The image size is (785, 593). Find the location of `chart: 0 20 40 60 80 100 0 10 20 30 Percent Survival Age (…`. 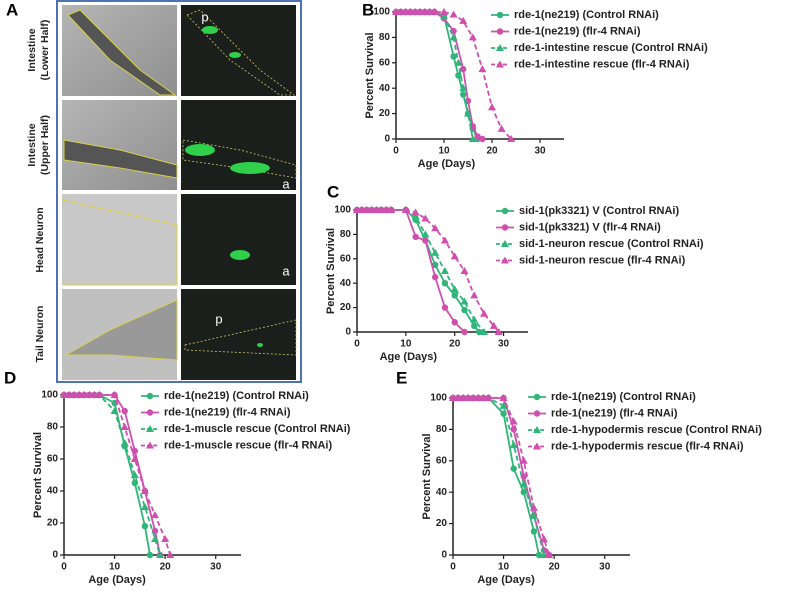

chart: 0 20 40 60 80 100 0 10 20 30 Percent Survival Age (… is located at coordinates (191, 488).